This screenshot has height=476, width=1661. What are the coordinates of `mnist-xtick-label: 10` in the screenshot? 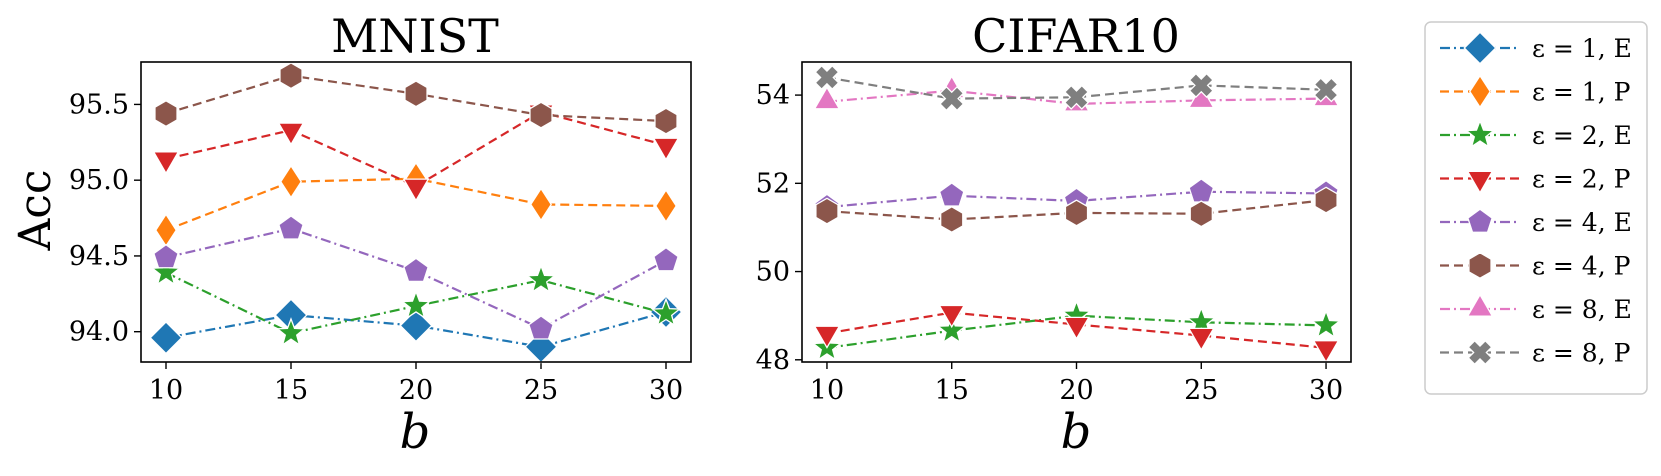 It's located at (166, 390).